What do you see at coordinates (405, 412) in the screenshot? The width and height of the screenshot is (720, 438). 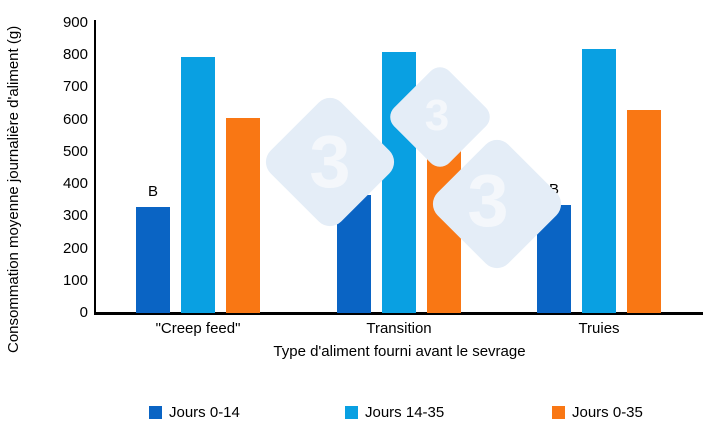 I see `legend-label: Jours 14-35` at bounding box center [405, 412].